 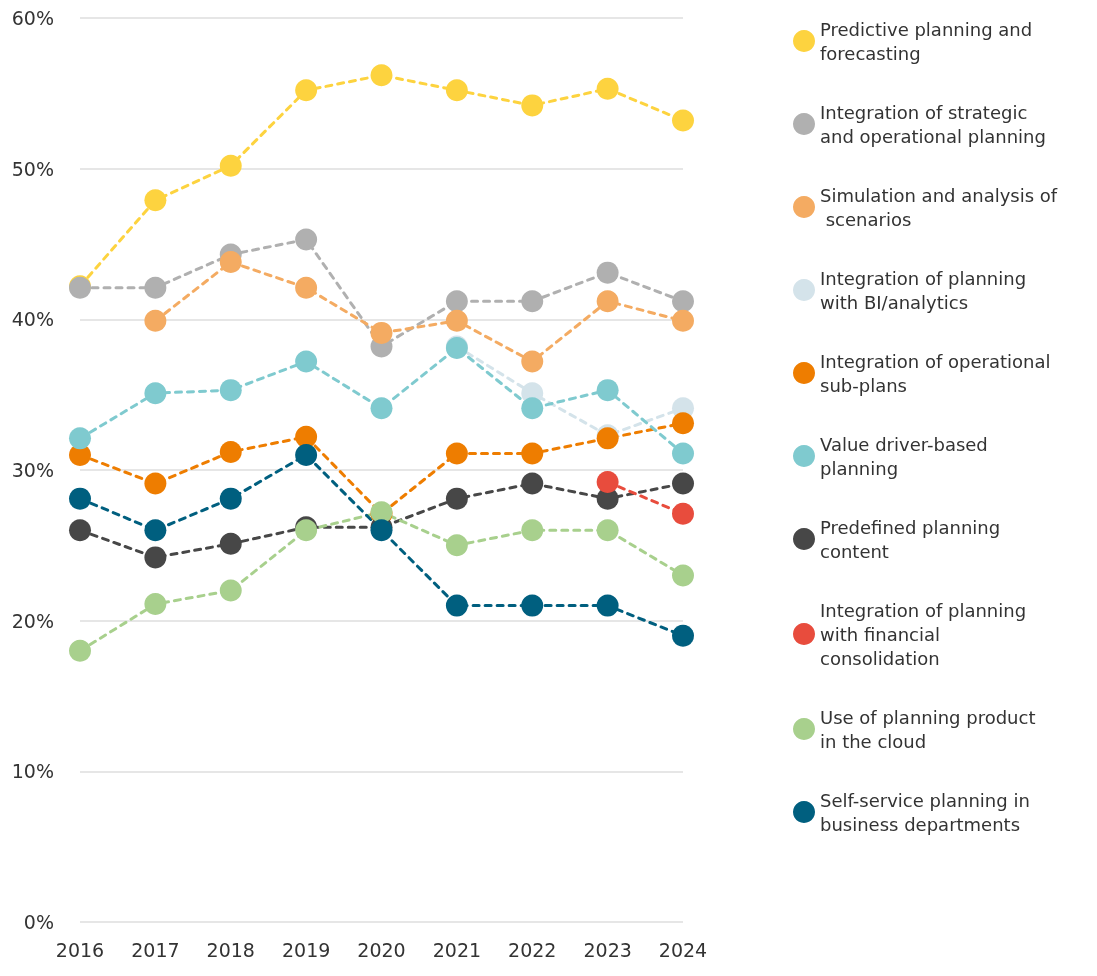 I want to click on y-tick-label: 20%, so click(x=32, y=620).